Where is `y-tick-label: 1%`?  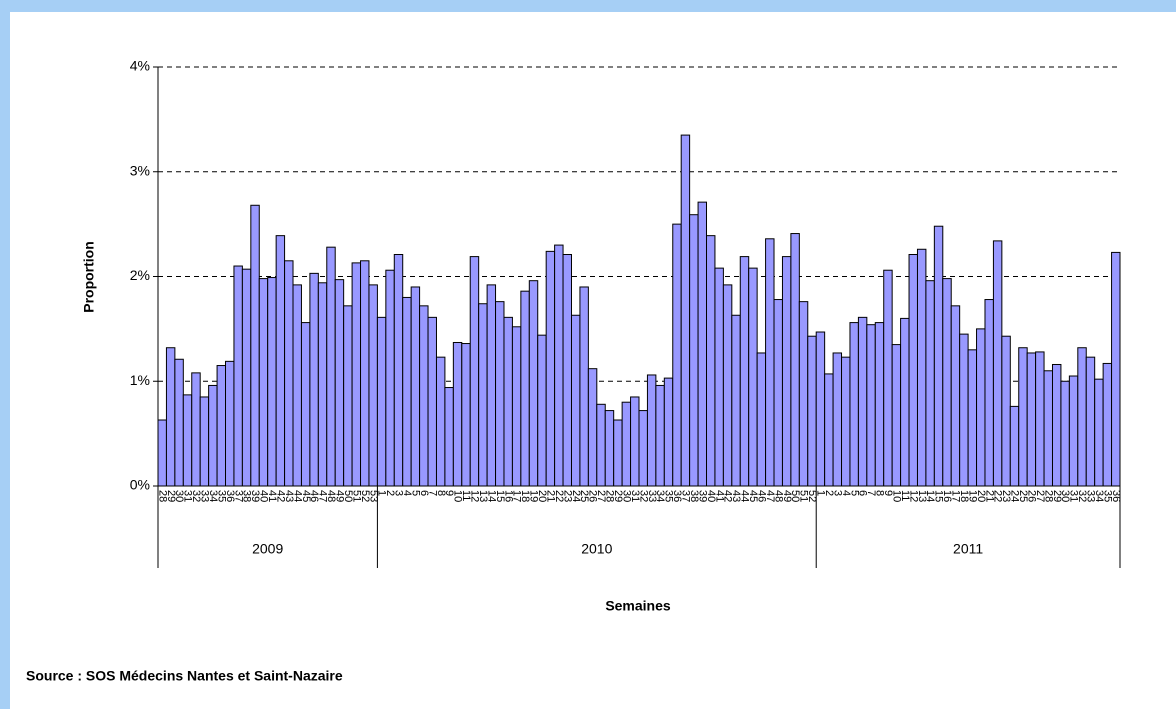 y-tick-label: 1% is located at coordinates (140, 380).